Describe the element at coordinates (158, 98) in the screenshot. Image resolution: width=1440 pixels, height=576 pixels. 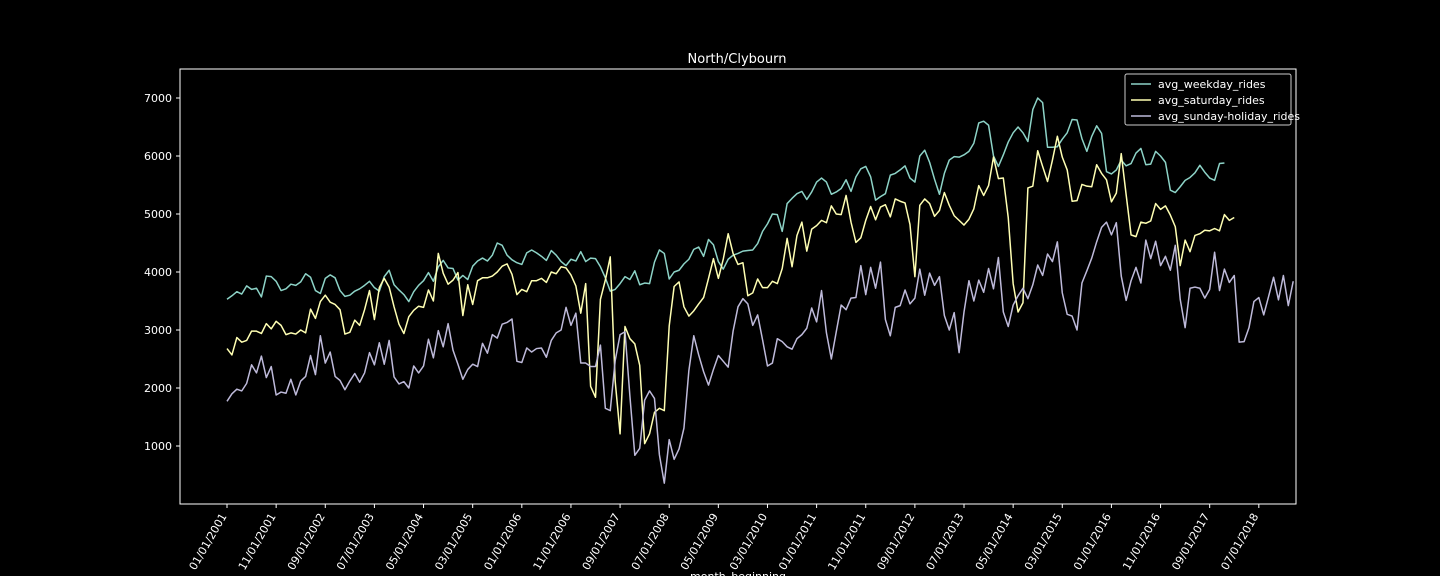
I see `y-tick-label: 7000` at that location.